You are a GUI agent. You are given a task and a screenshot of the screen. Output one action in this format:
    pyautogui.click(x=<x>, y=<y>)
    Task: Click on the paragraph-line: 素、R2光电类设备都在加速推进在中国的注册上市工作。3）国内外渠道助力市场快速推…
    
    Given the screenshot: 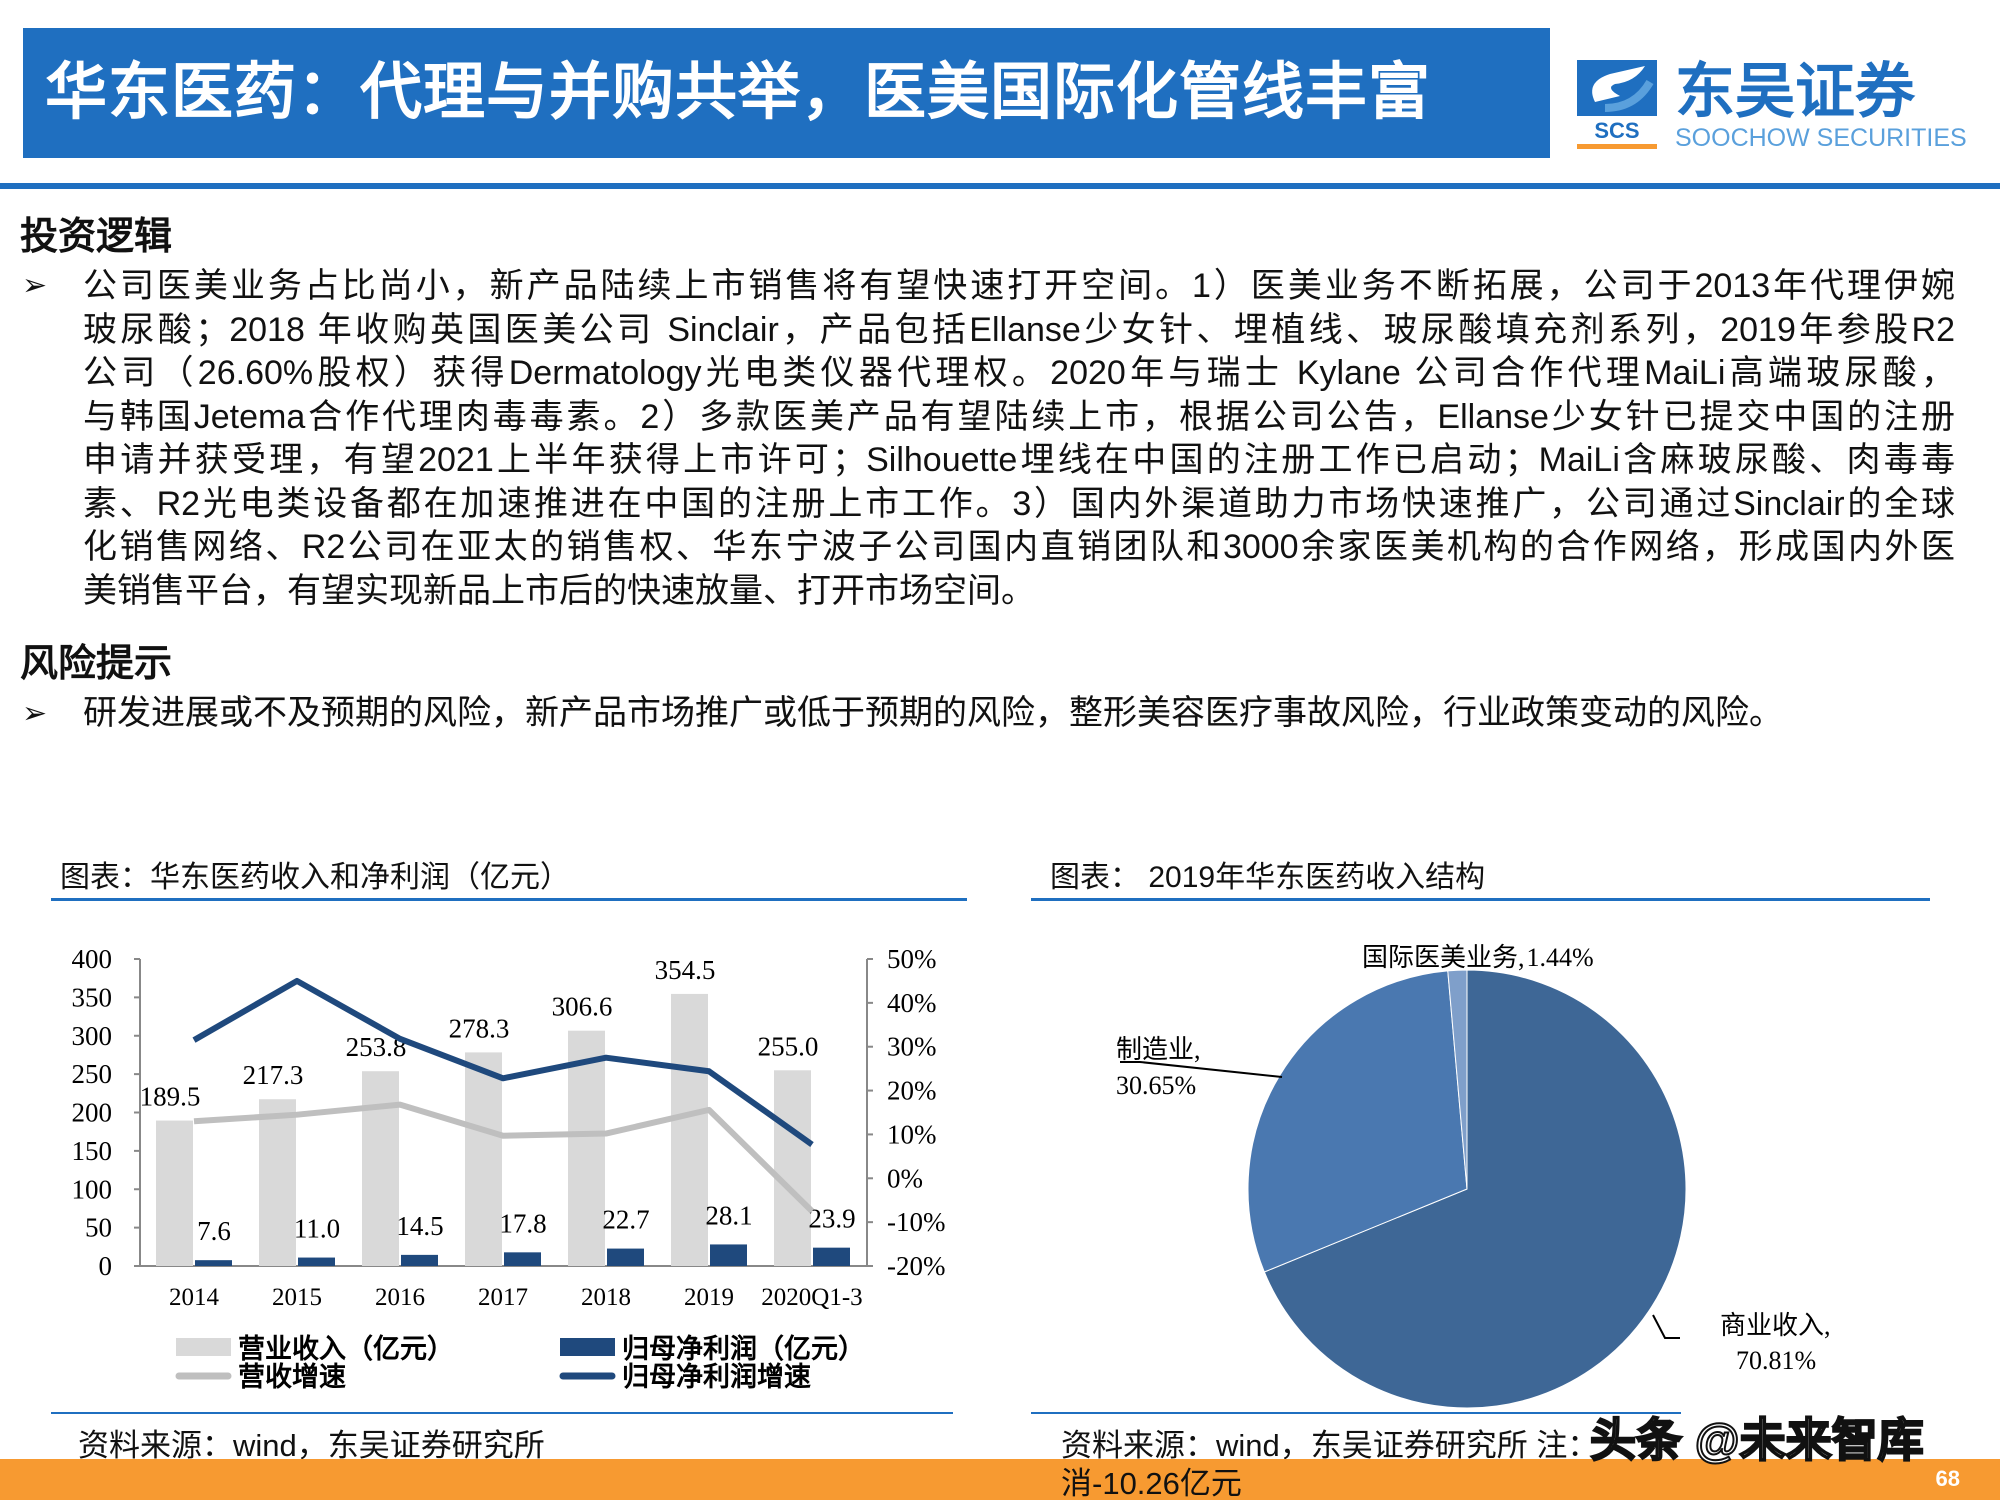 What is the action you would take?
    pyautogui.click(x=1019, y=503)
    